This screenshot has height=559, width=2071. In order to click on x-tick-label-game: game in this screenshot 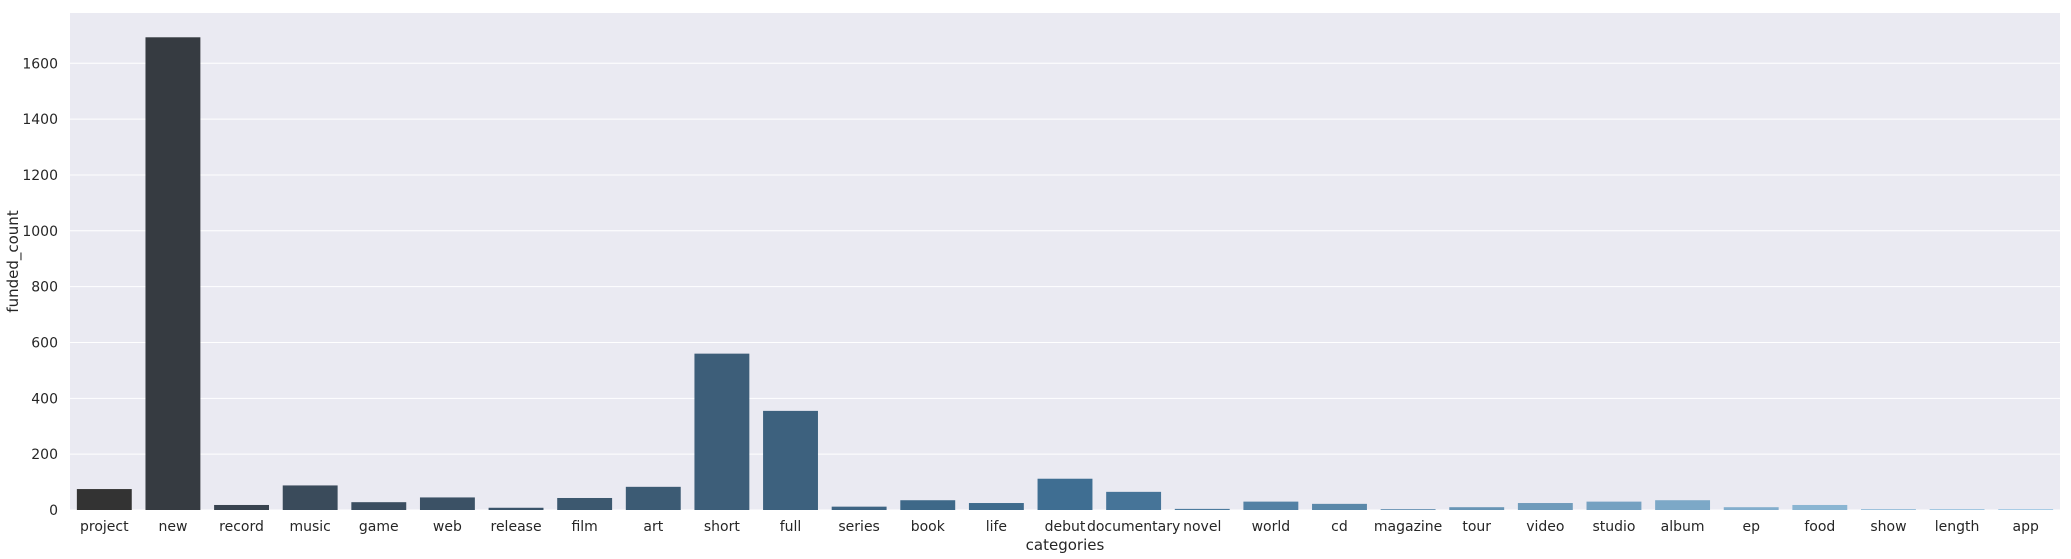, I will do `click(379, 527)`.